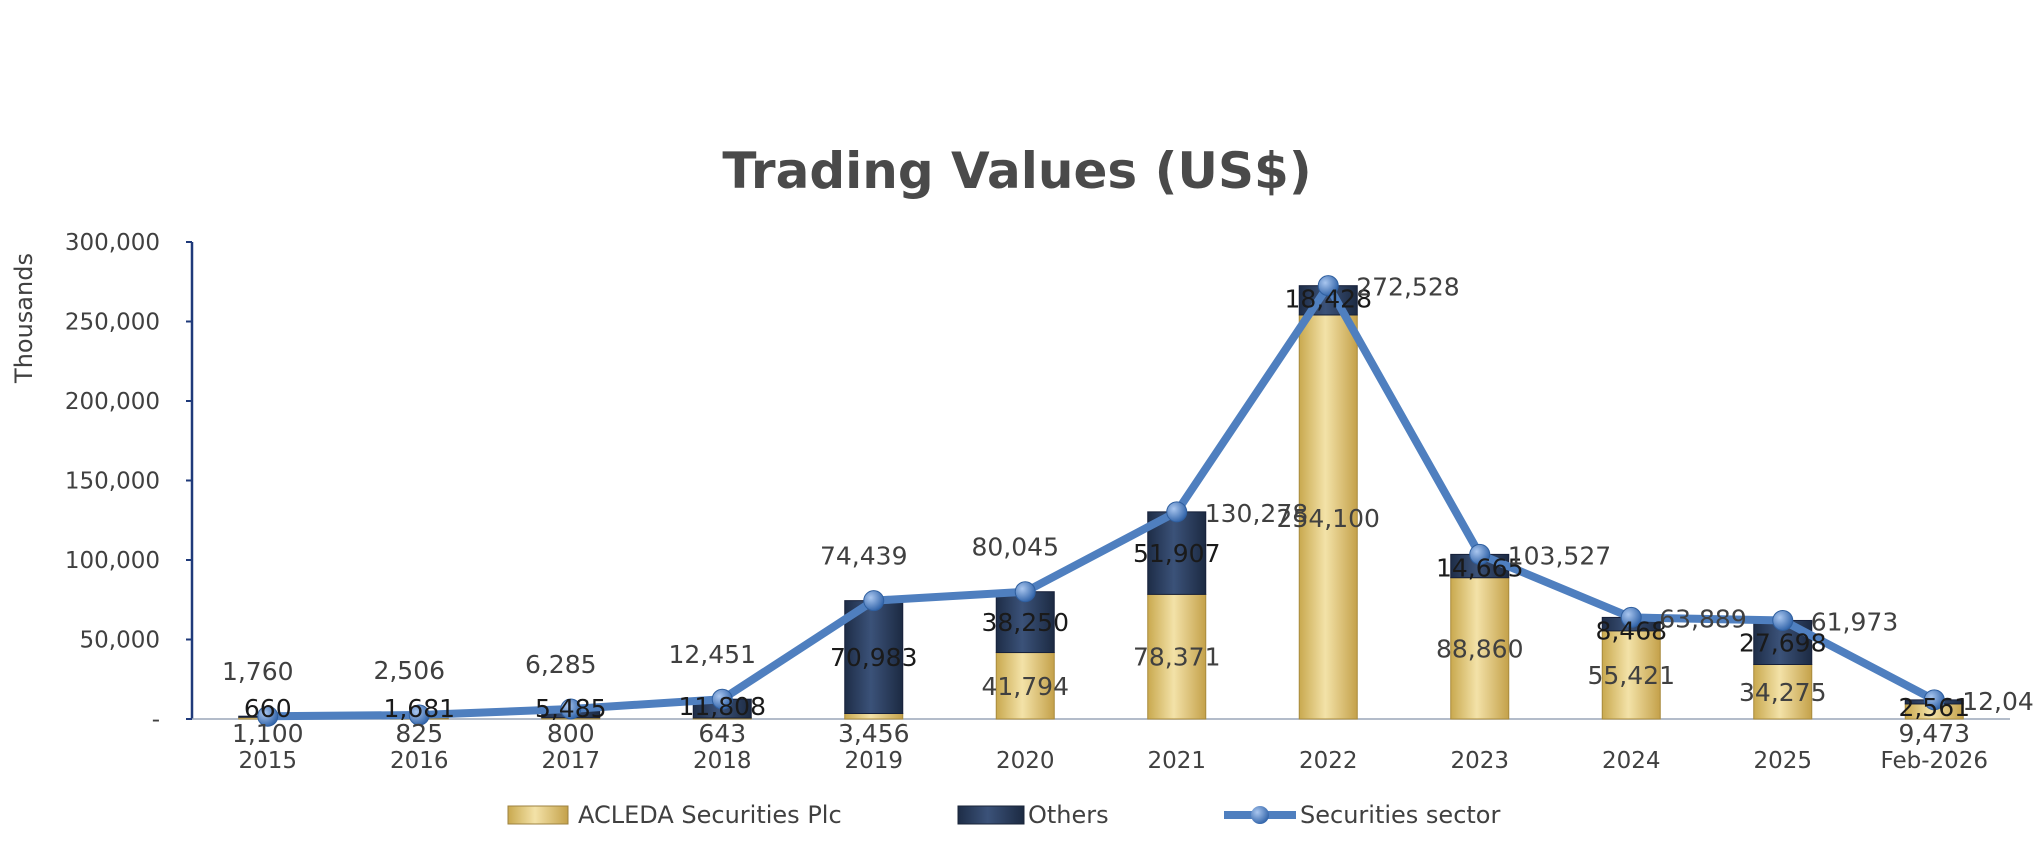  Describe the element at coordinates (722, 761) in the screenshot. I see `x-tick-label: 2018` at that location.